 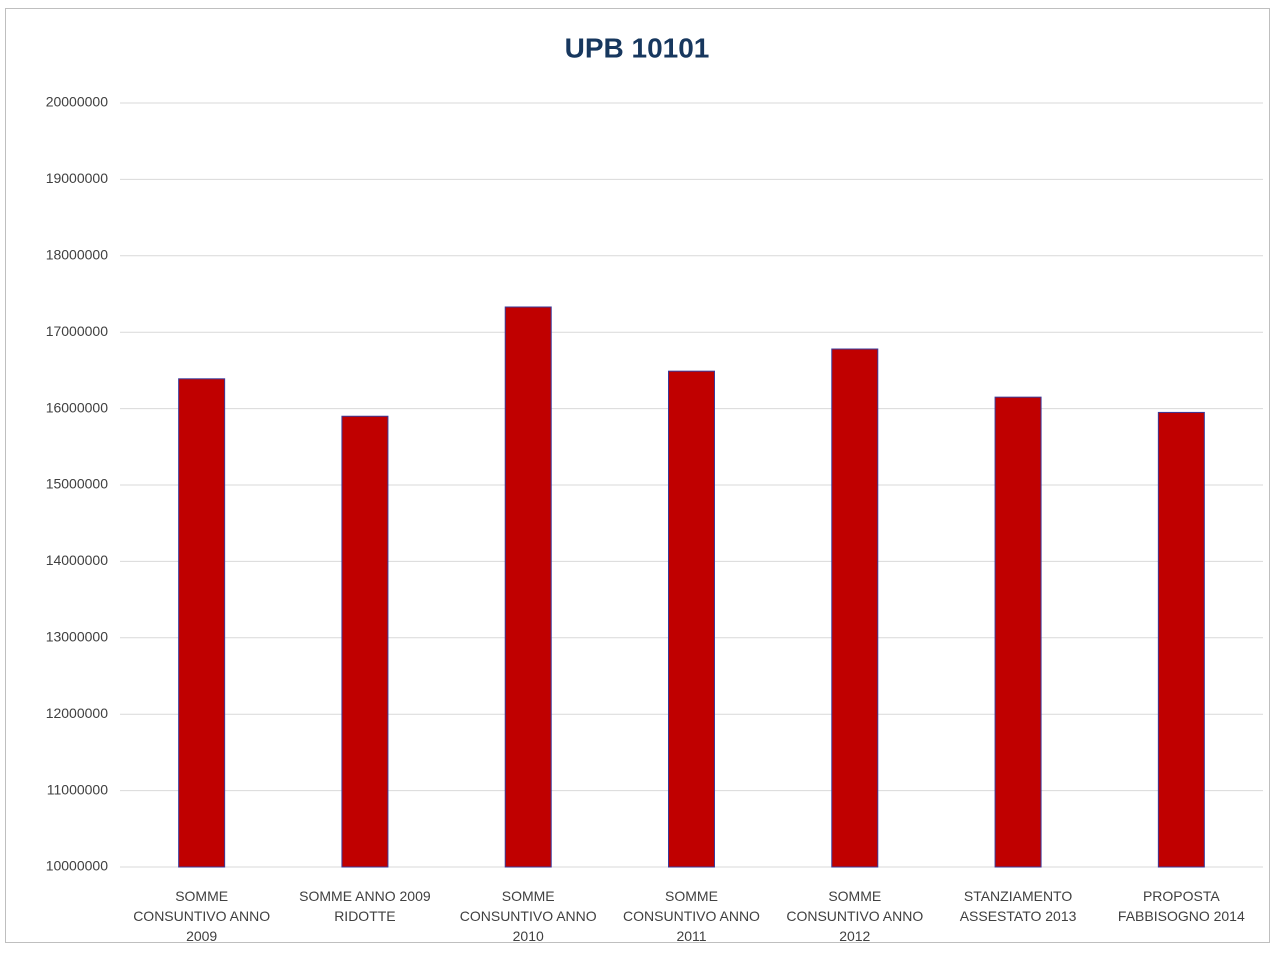 What do you see at coordinates (77, 178) in the screenshot?
I see `y-tick-label: 19000000` at bounding box center [77, 178].